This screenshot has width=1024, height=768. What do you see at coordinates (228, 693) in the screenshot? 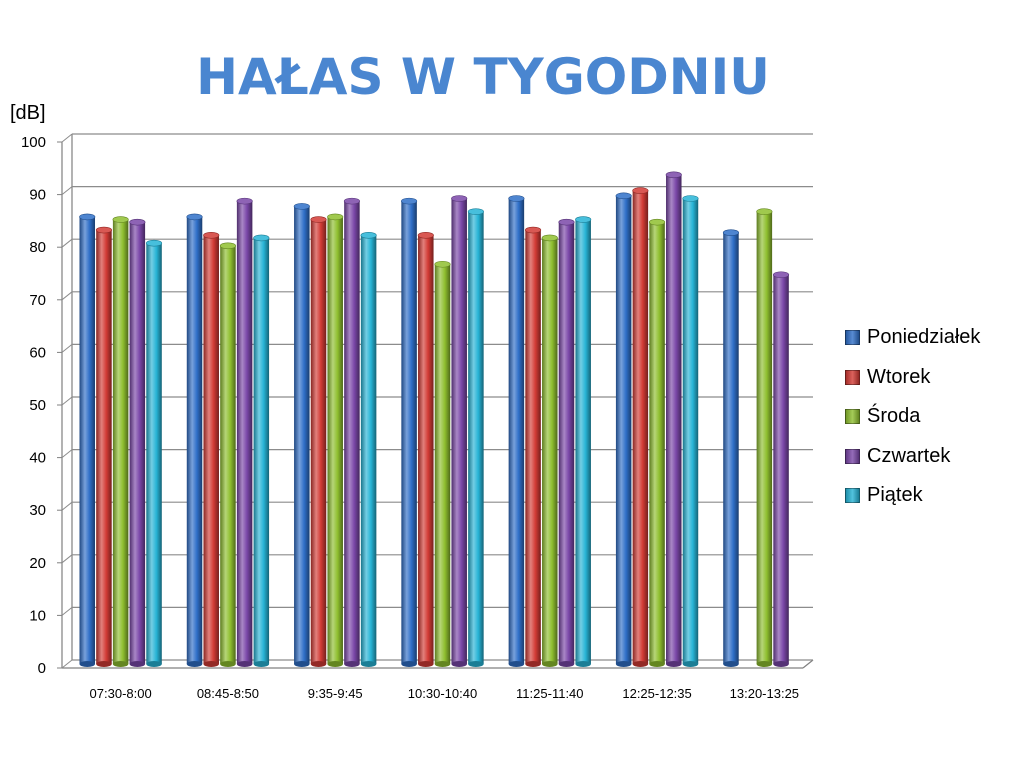
I see `x-tick-label: 08:45-8:50` at bounding box center [228, 693].